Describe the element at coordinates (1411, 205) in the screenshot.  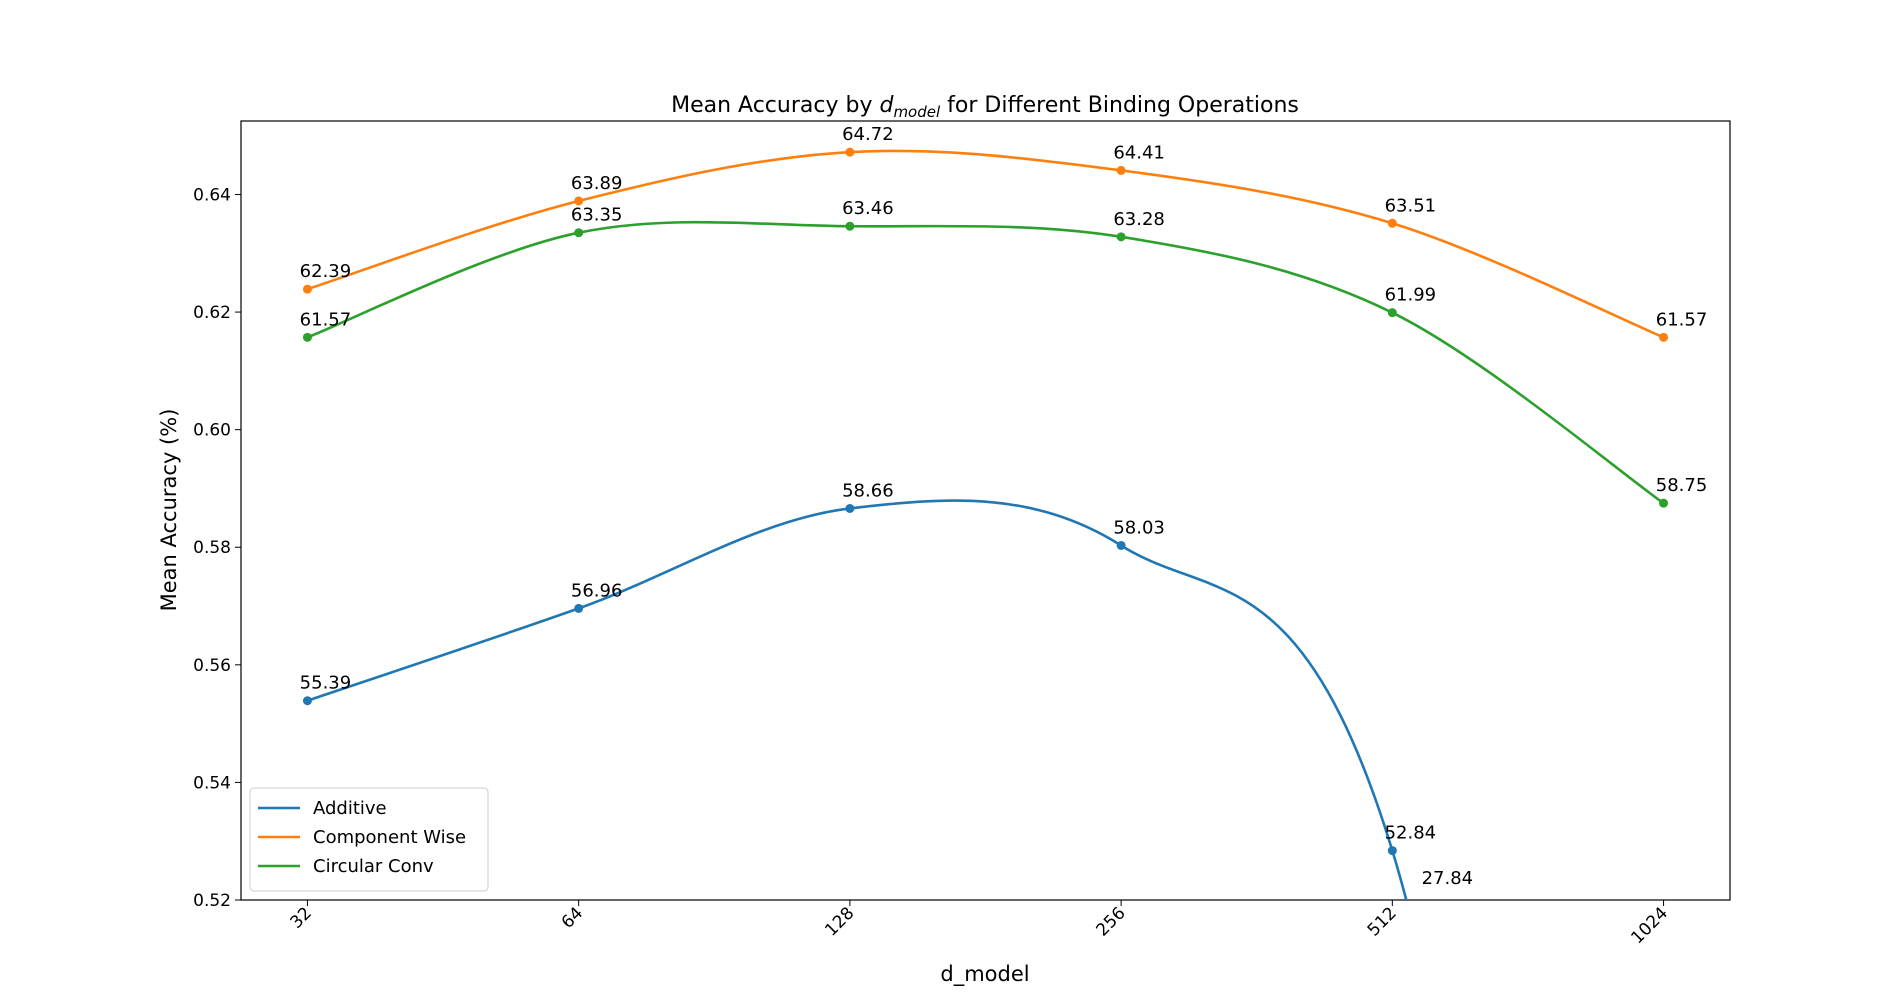
I see `data-label: 63.51` at that location.